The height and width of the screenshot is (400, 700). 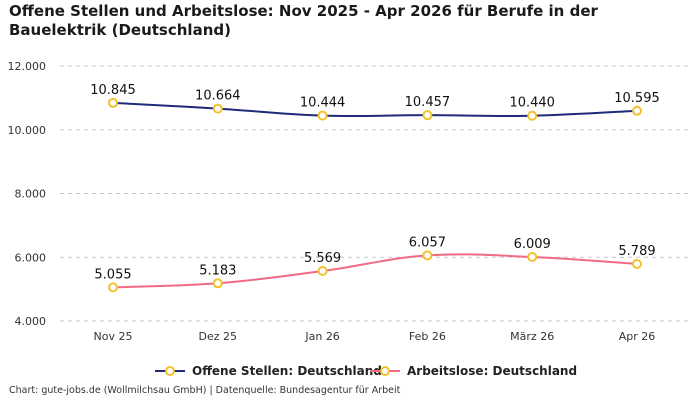 What do you see at coordinates (428, 102) in the screenshot?
I see `data-label: 10.457` at bounding box center [428, 102].